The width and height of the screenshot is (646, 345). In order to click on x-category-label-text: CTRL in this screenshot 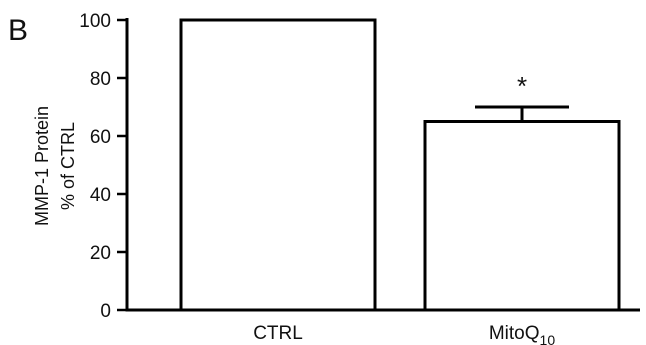, I will do `click(278, 333)`.